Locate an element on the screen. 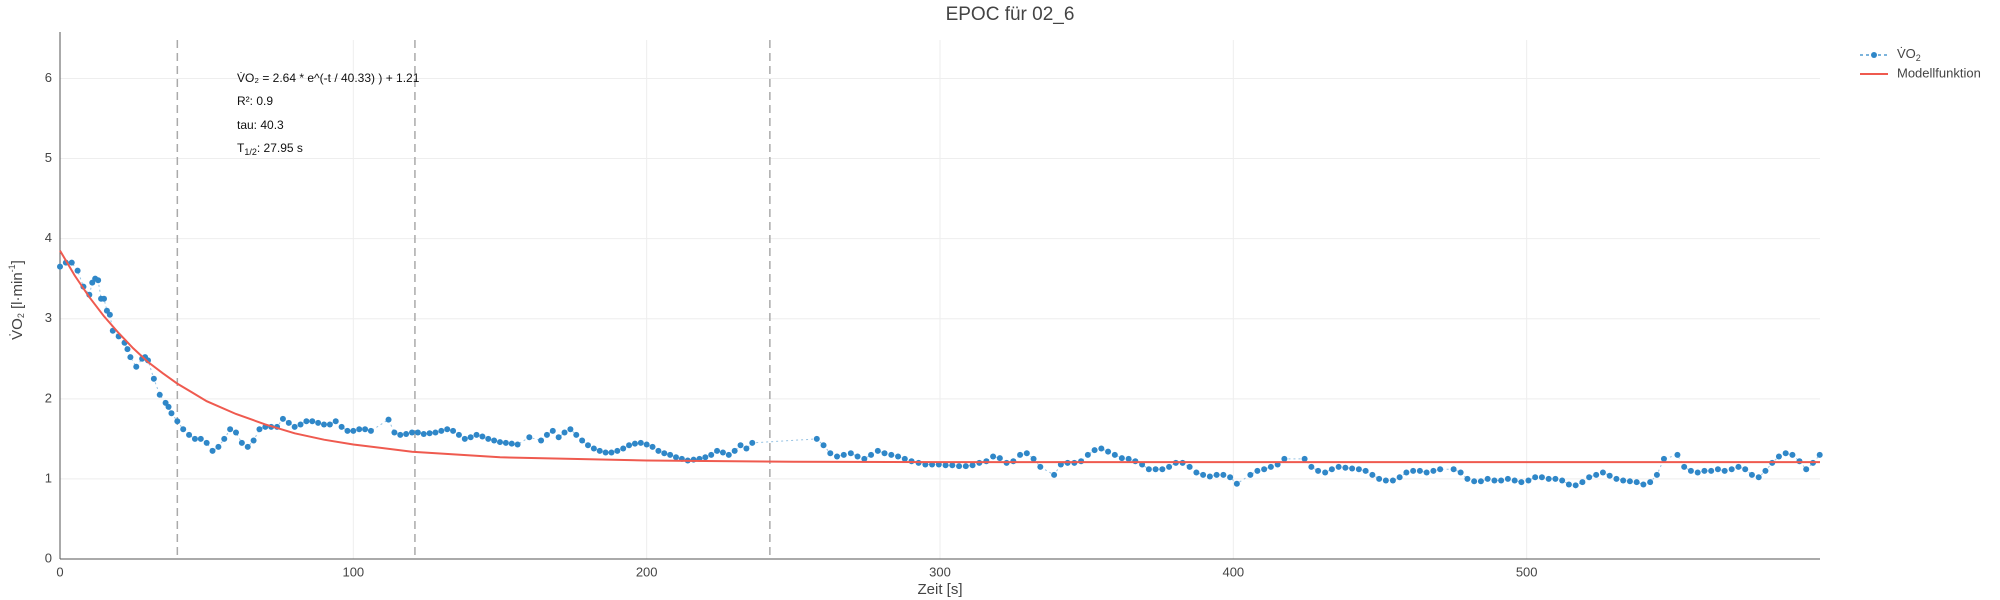 The height and width of the screenshot is (600, 2000). x-tick-label: 200 is located at coordinates (647, 571).